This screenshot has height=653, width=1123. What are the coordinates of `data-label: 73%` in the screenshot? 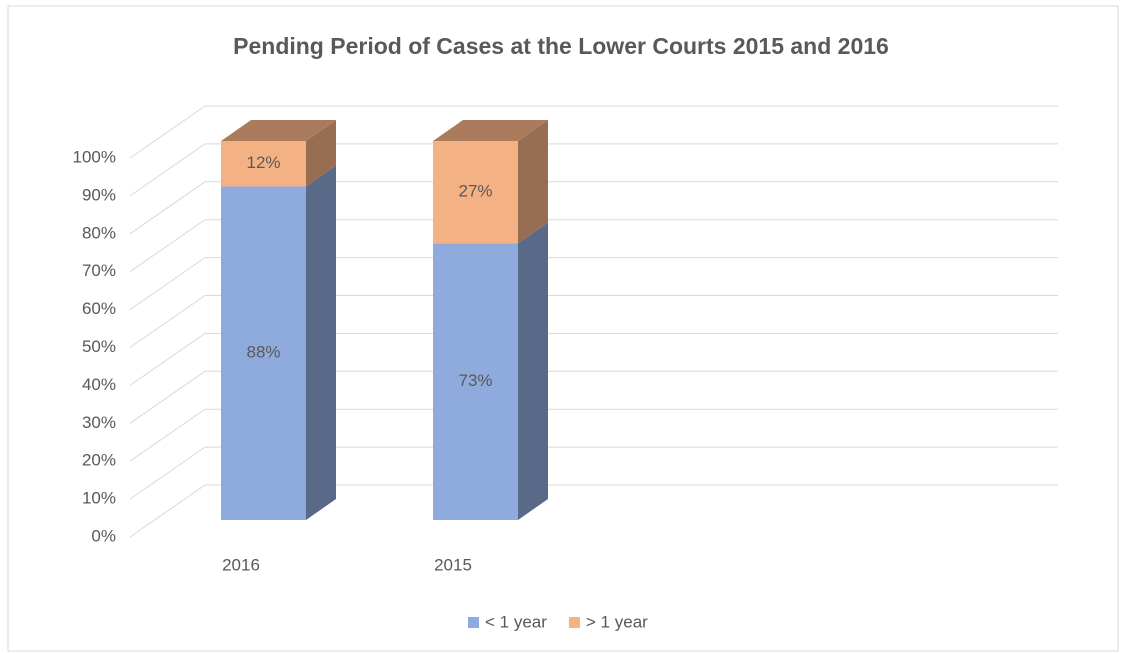 It's located at (475, 380).